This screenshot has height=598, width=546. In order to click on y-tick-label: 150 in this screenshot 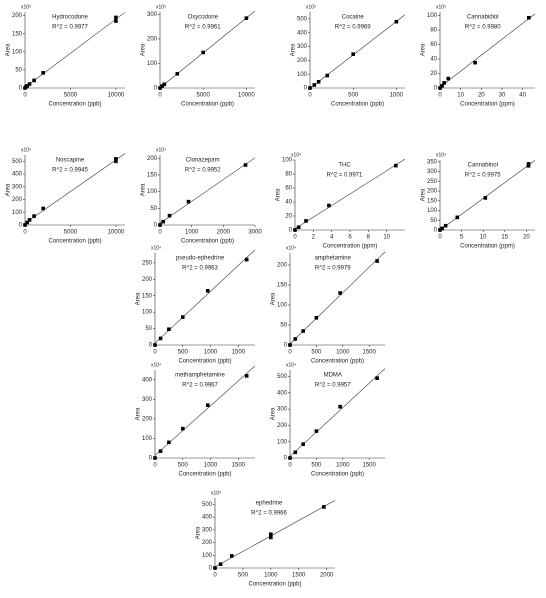, I will do `click(147, 296)`.